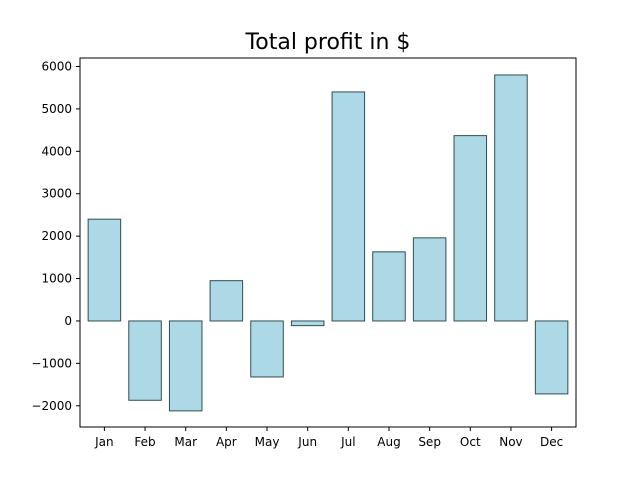 The height and width of the screenshot is (480, 640). Describe the element at coordinates (185, 442) in the screenshot. I see `x-tick-label-mar: Mar` at that location.